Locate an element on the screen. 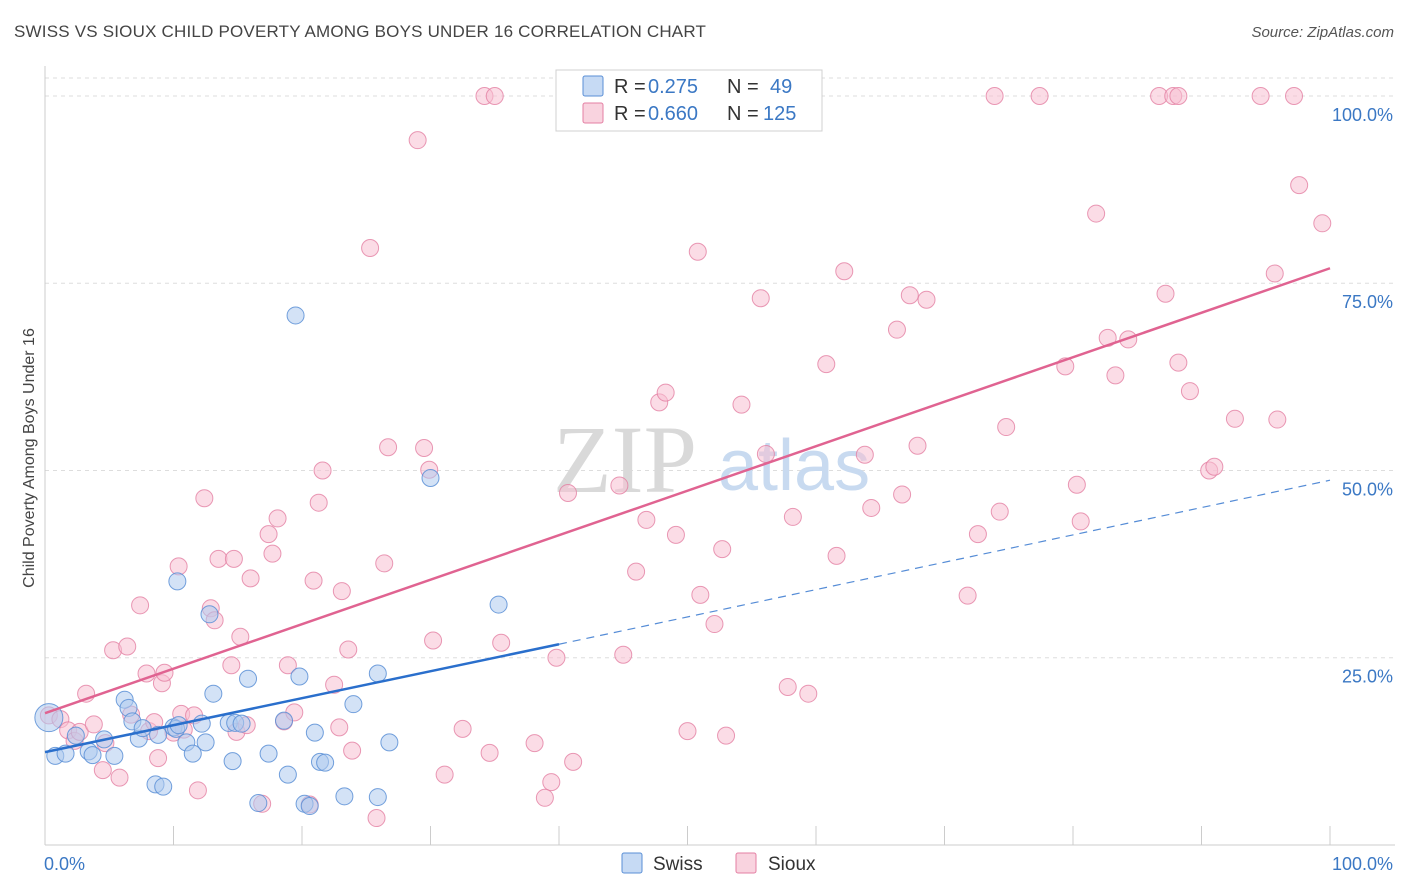 The height and width of the screenshot is (892, 1406). y-tick-label-100: 100.0% is located at coordinates (1362, 115).